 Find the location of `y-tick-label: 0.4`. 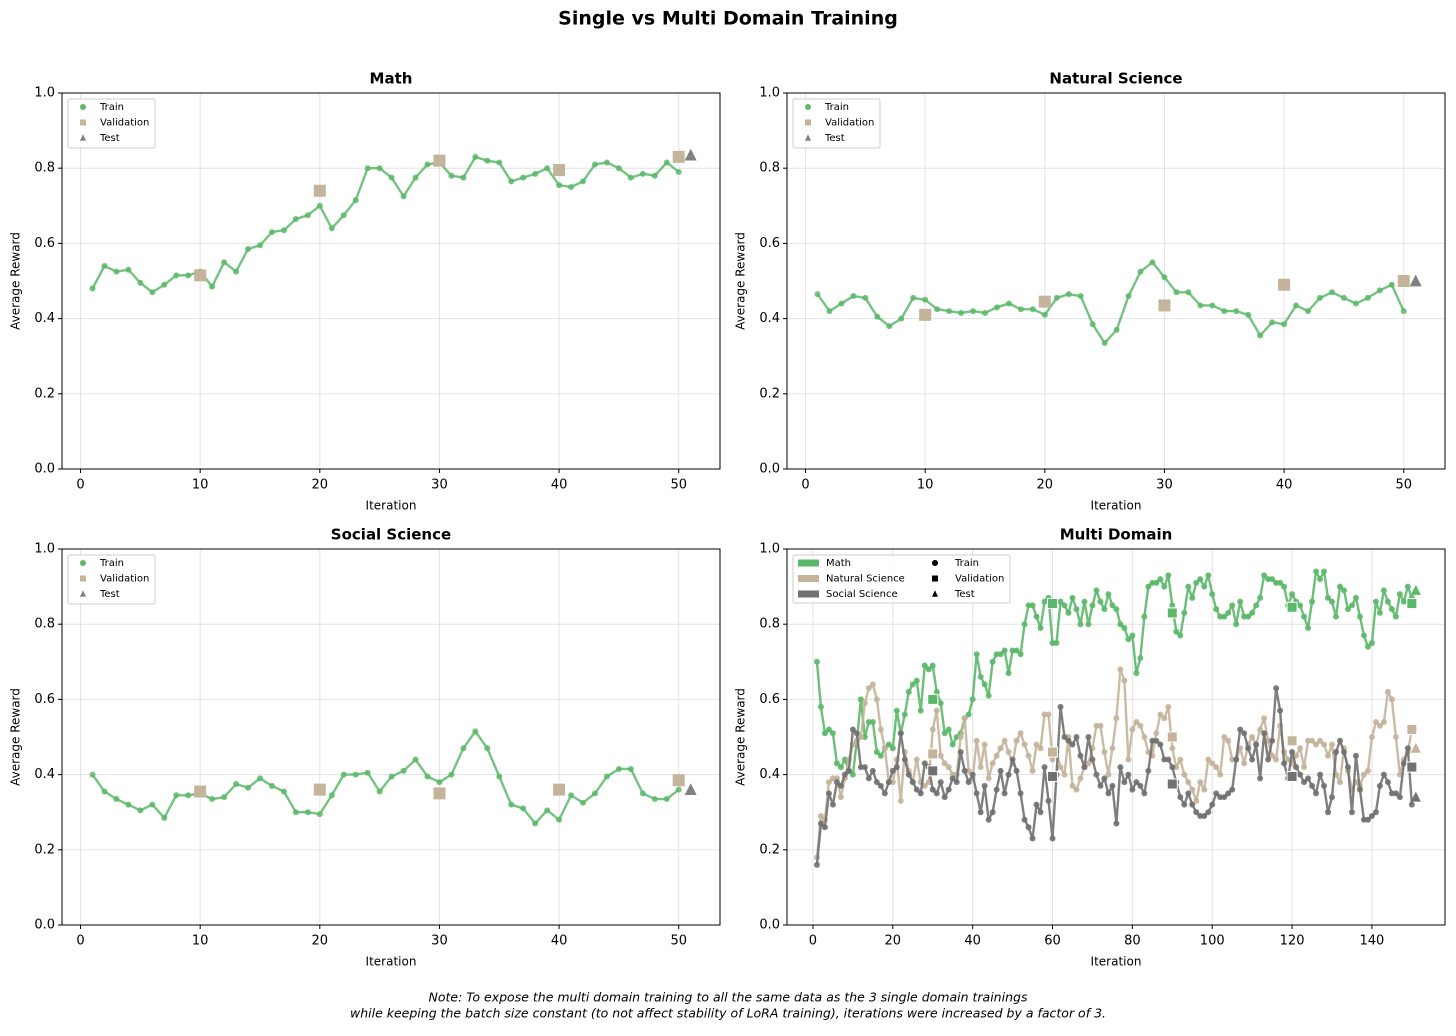

y-tick-label: 0.4 is located at coordinates (44, 318).